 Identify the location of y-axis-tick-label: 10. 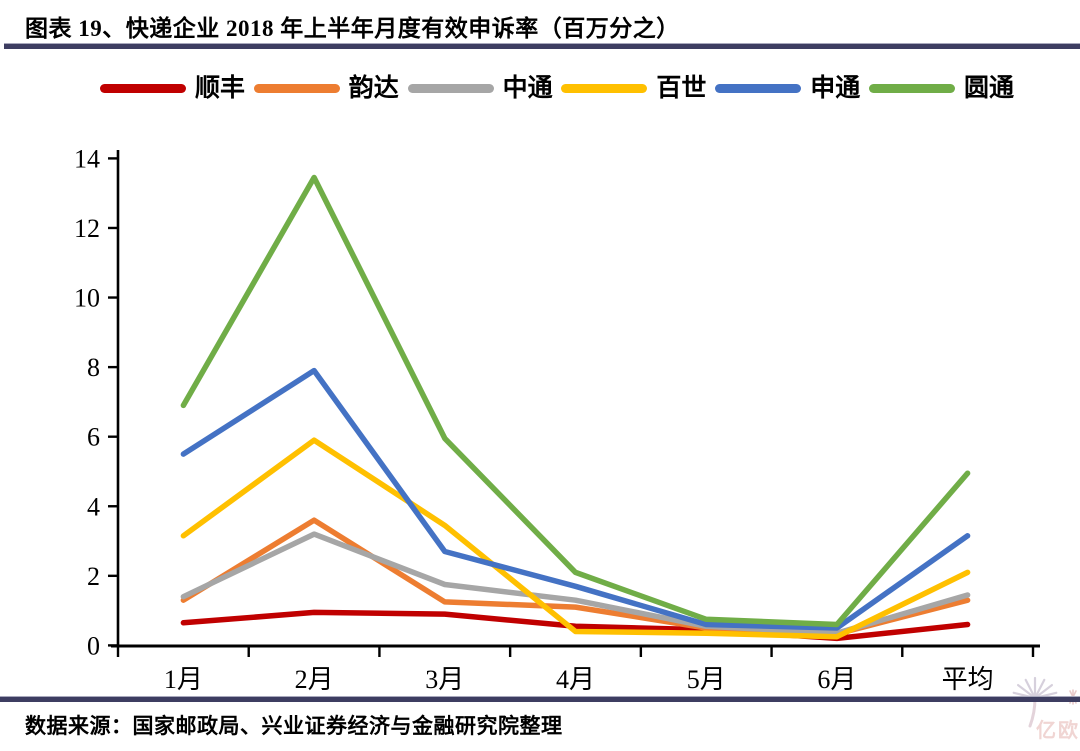
(87, 298).